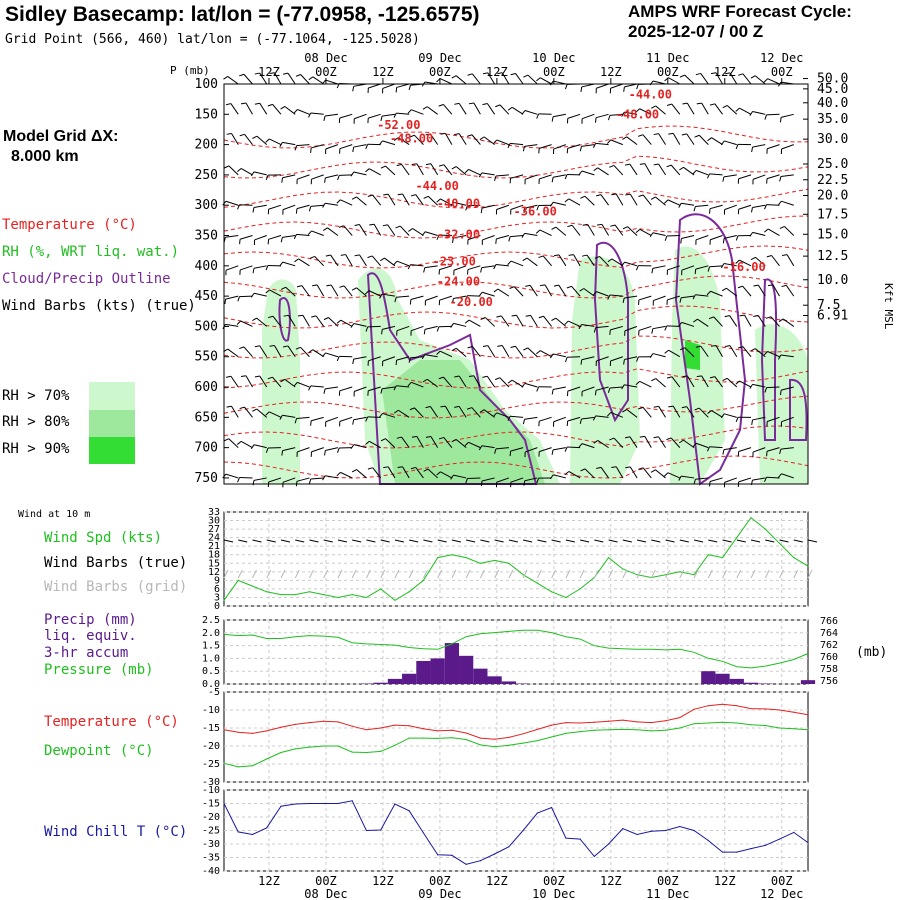 The image size is (900, 900). Describe the element at coordinates (832, 180) in the screenshot. I see `height-tick-label: 22.5` at that location.